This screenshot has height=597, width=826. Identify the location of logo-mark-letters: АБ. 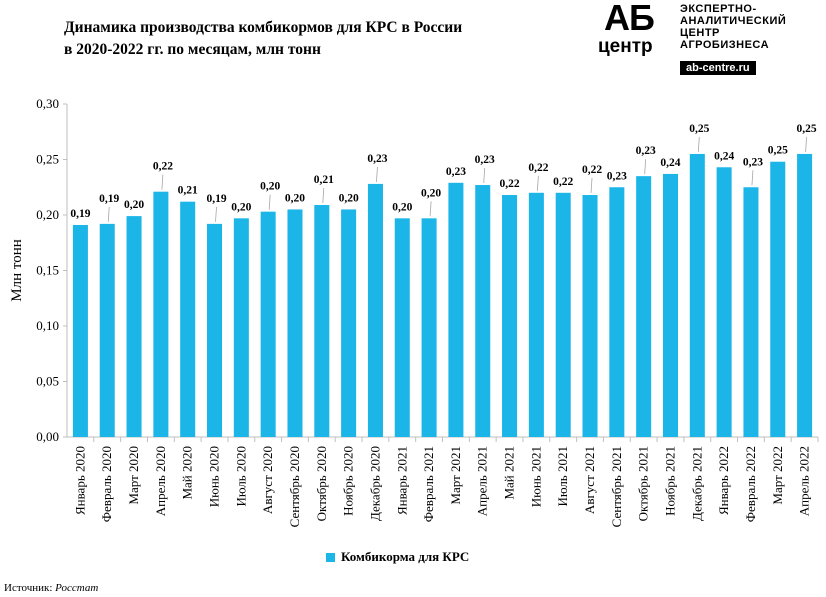
(629, 19).